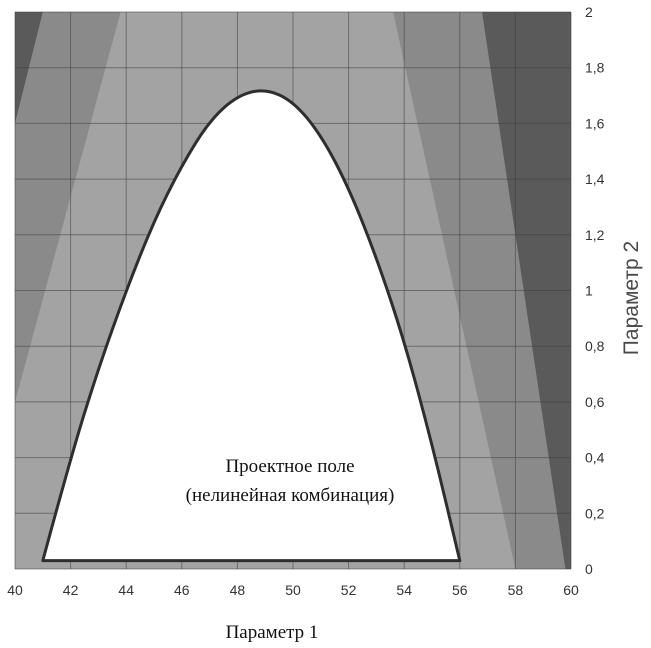 This screenshot has width=651, height=648. I want to click on y-tick-label: 0, so click(589, 569).